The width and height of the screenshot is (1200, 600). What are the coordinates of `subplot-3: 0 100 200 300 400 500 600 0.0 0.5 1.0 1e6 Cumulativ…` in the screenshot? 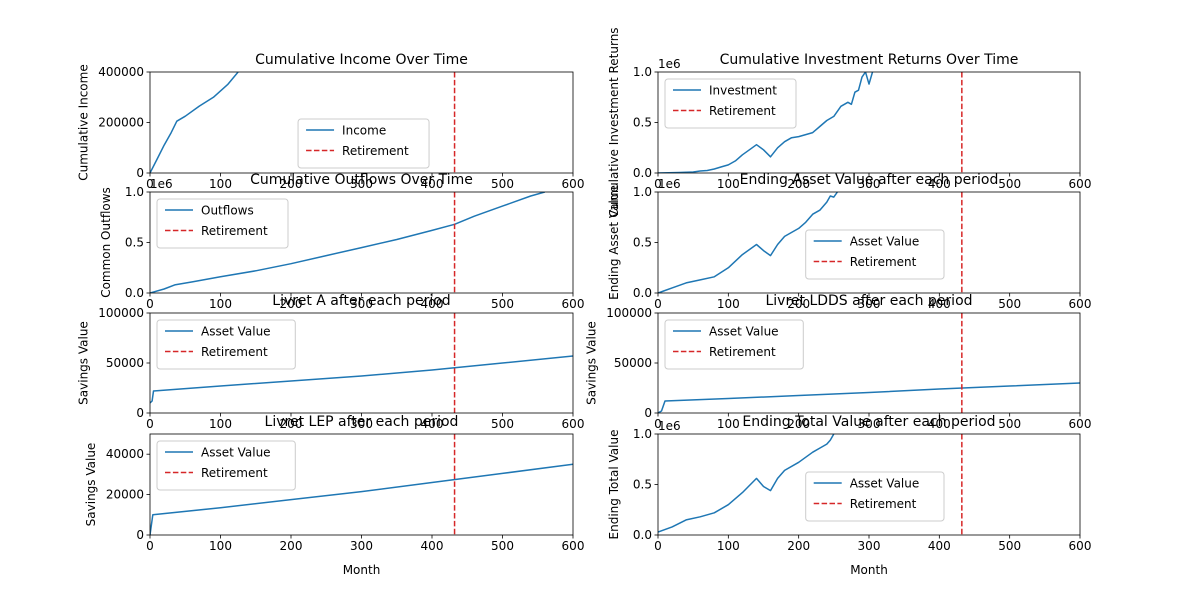 It's located at (342, 241).